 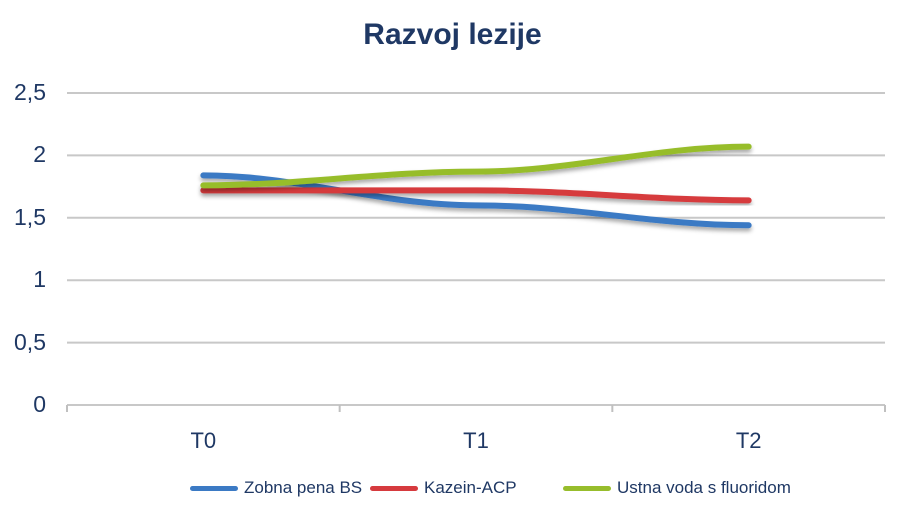 What do you see at coordinates (30, 216) in the screenshot?
I see `y-tick-label: 1,5` at bounding box center [30, 216].